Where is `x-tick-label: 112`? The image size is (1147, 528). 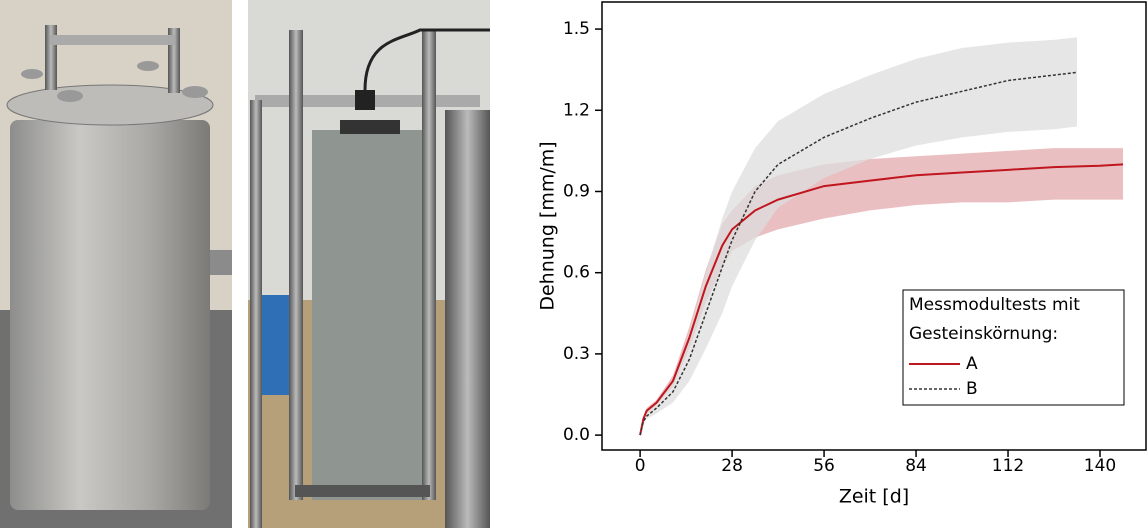 x-tick-label: 112 is located at coordinates (1008, 466).